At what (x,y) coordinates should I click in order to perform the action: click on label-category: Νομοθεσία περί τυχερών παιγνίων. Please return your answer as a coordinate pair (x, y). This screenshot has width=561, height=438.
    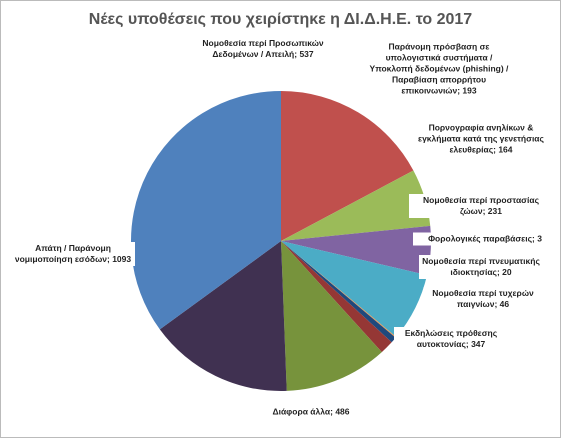
    Looking at the image, I should click on (483, 298).